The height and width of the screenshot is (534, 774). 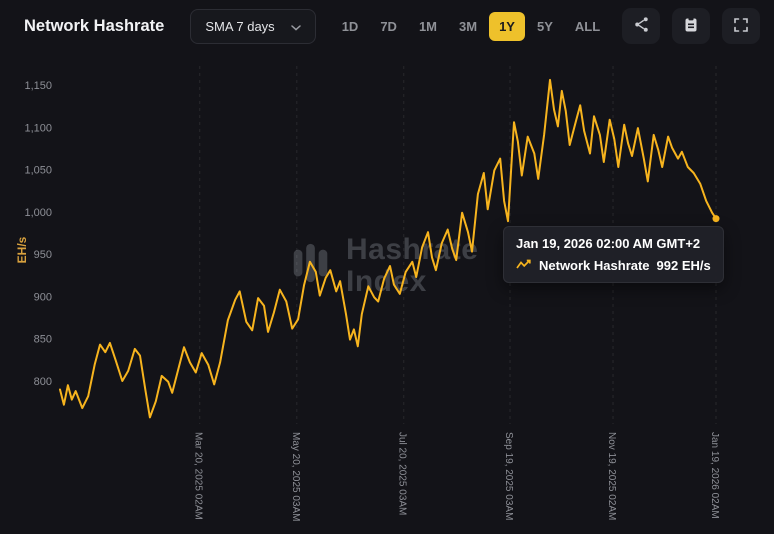 I want to click on range-1y: 1Y, so click(x=507, y=26).